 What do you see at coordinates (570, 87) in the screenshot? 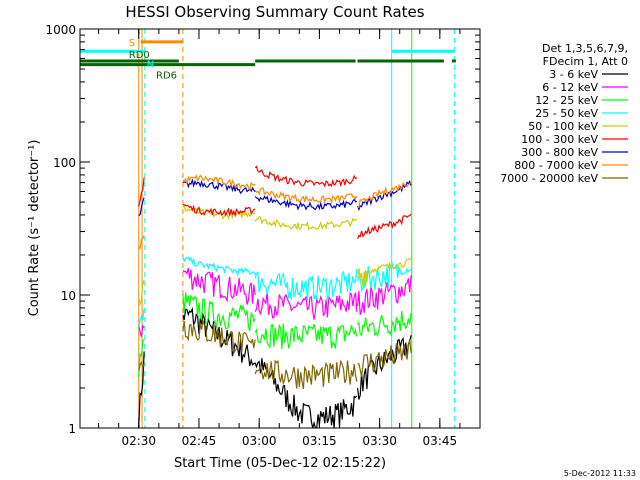
I see `legend-entry-label: 6 - 12 keV` at bounding box center [570, 87].